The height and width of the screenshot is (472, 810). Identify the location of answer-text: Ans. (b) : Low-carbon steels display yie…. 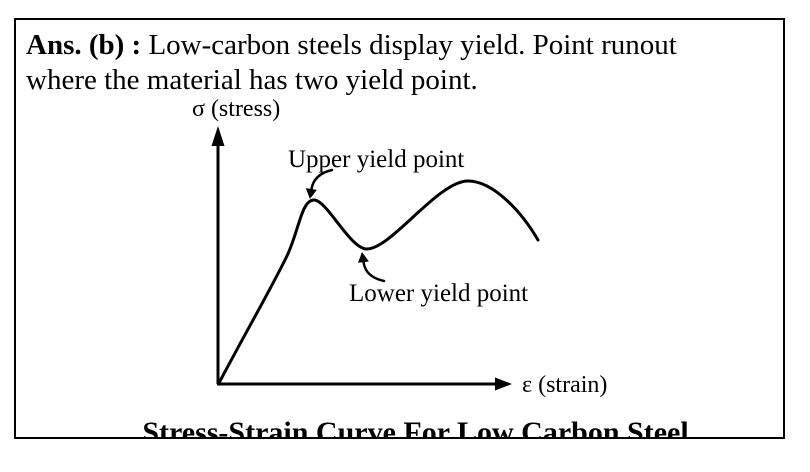
(403, 63).